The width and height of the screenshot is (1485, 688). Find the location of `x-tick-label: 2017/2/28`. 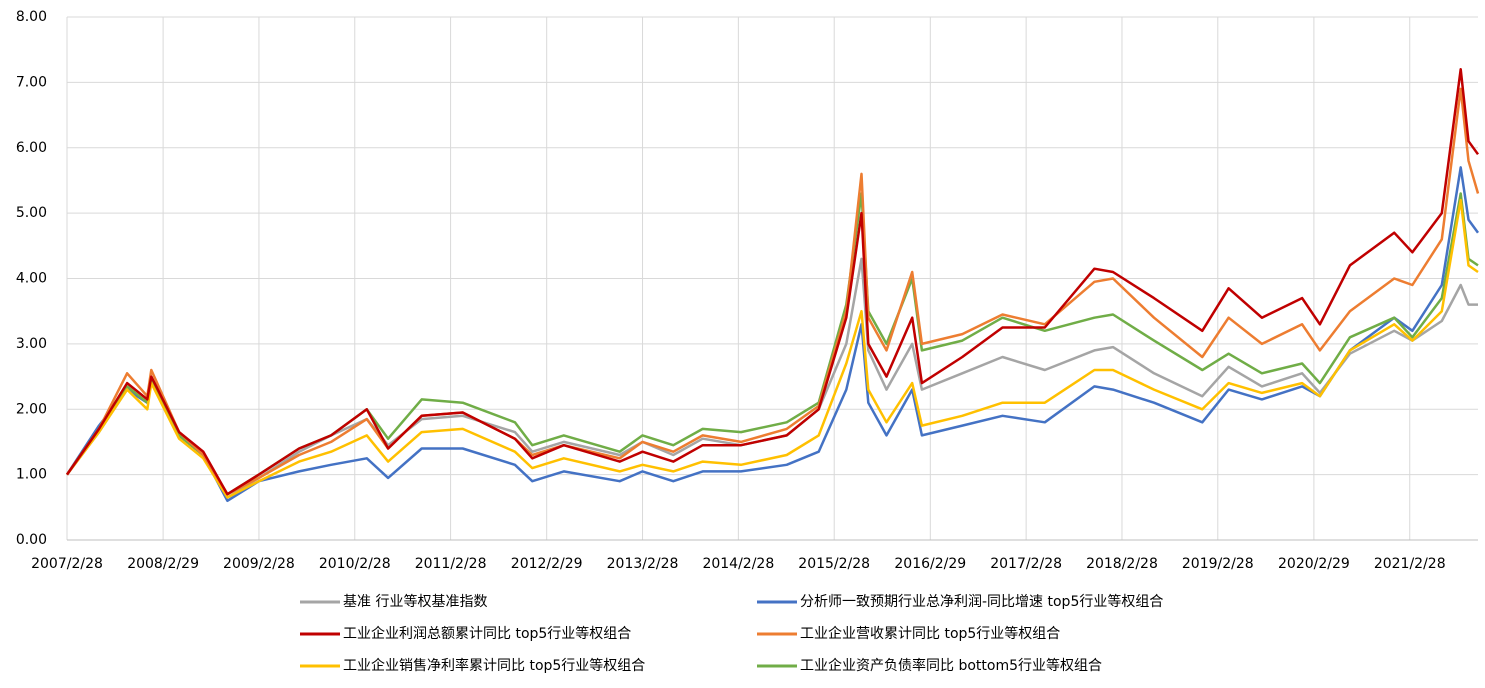

x-tick-label: 2017/2/28 is located at coordinates (1026, 564).